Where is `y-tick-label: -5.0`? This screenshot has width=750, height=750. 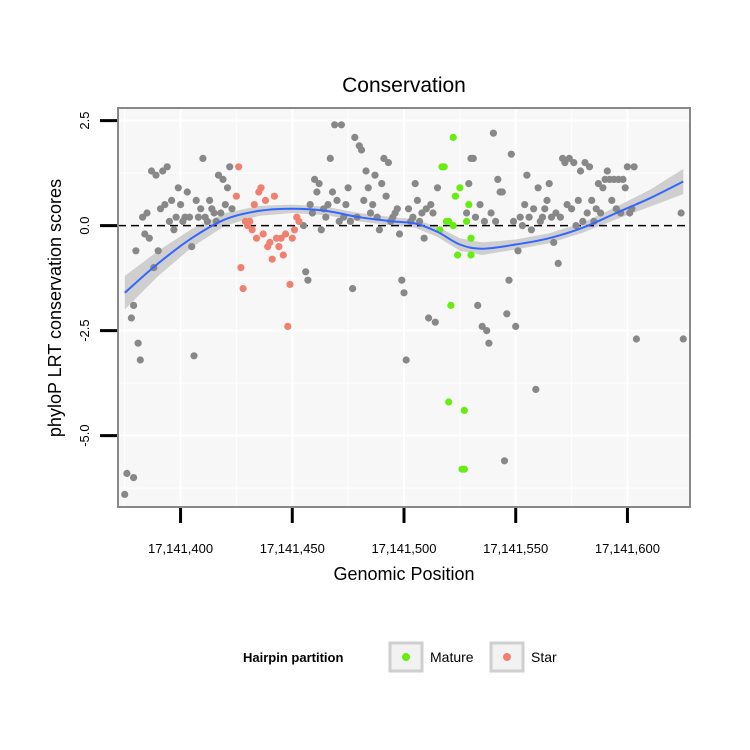
y-tick-label: -5.0 is located at coordinates (84, 435).